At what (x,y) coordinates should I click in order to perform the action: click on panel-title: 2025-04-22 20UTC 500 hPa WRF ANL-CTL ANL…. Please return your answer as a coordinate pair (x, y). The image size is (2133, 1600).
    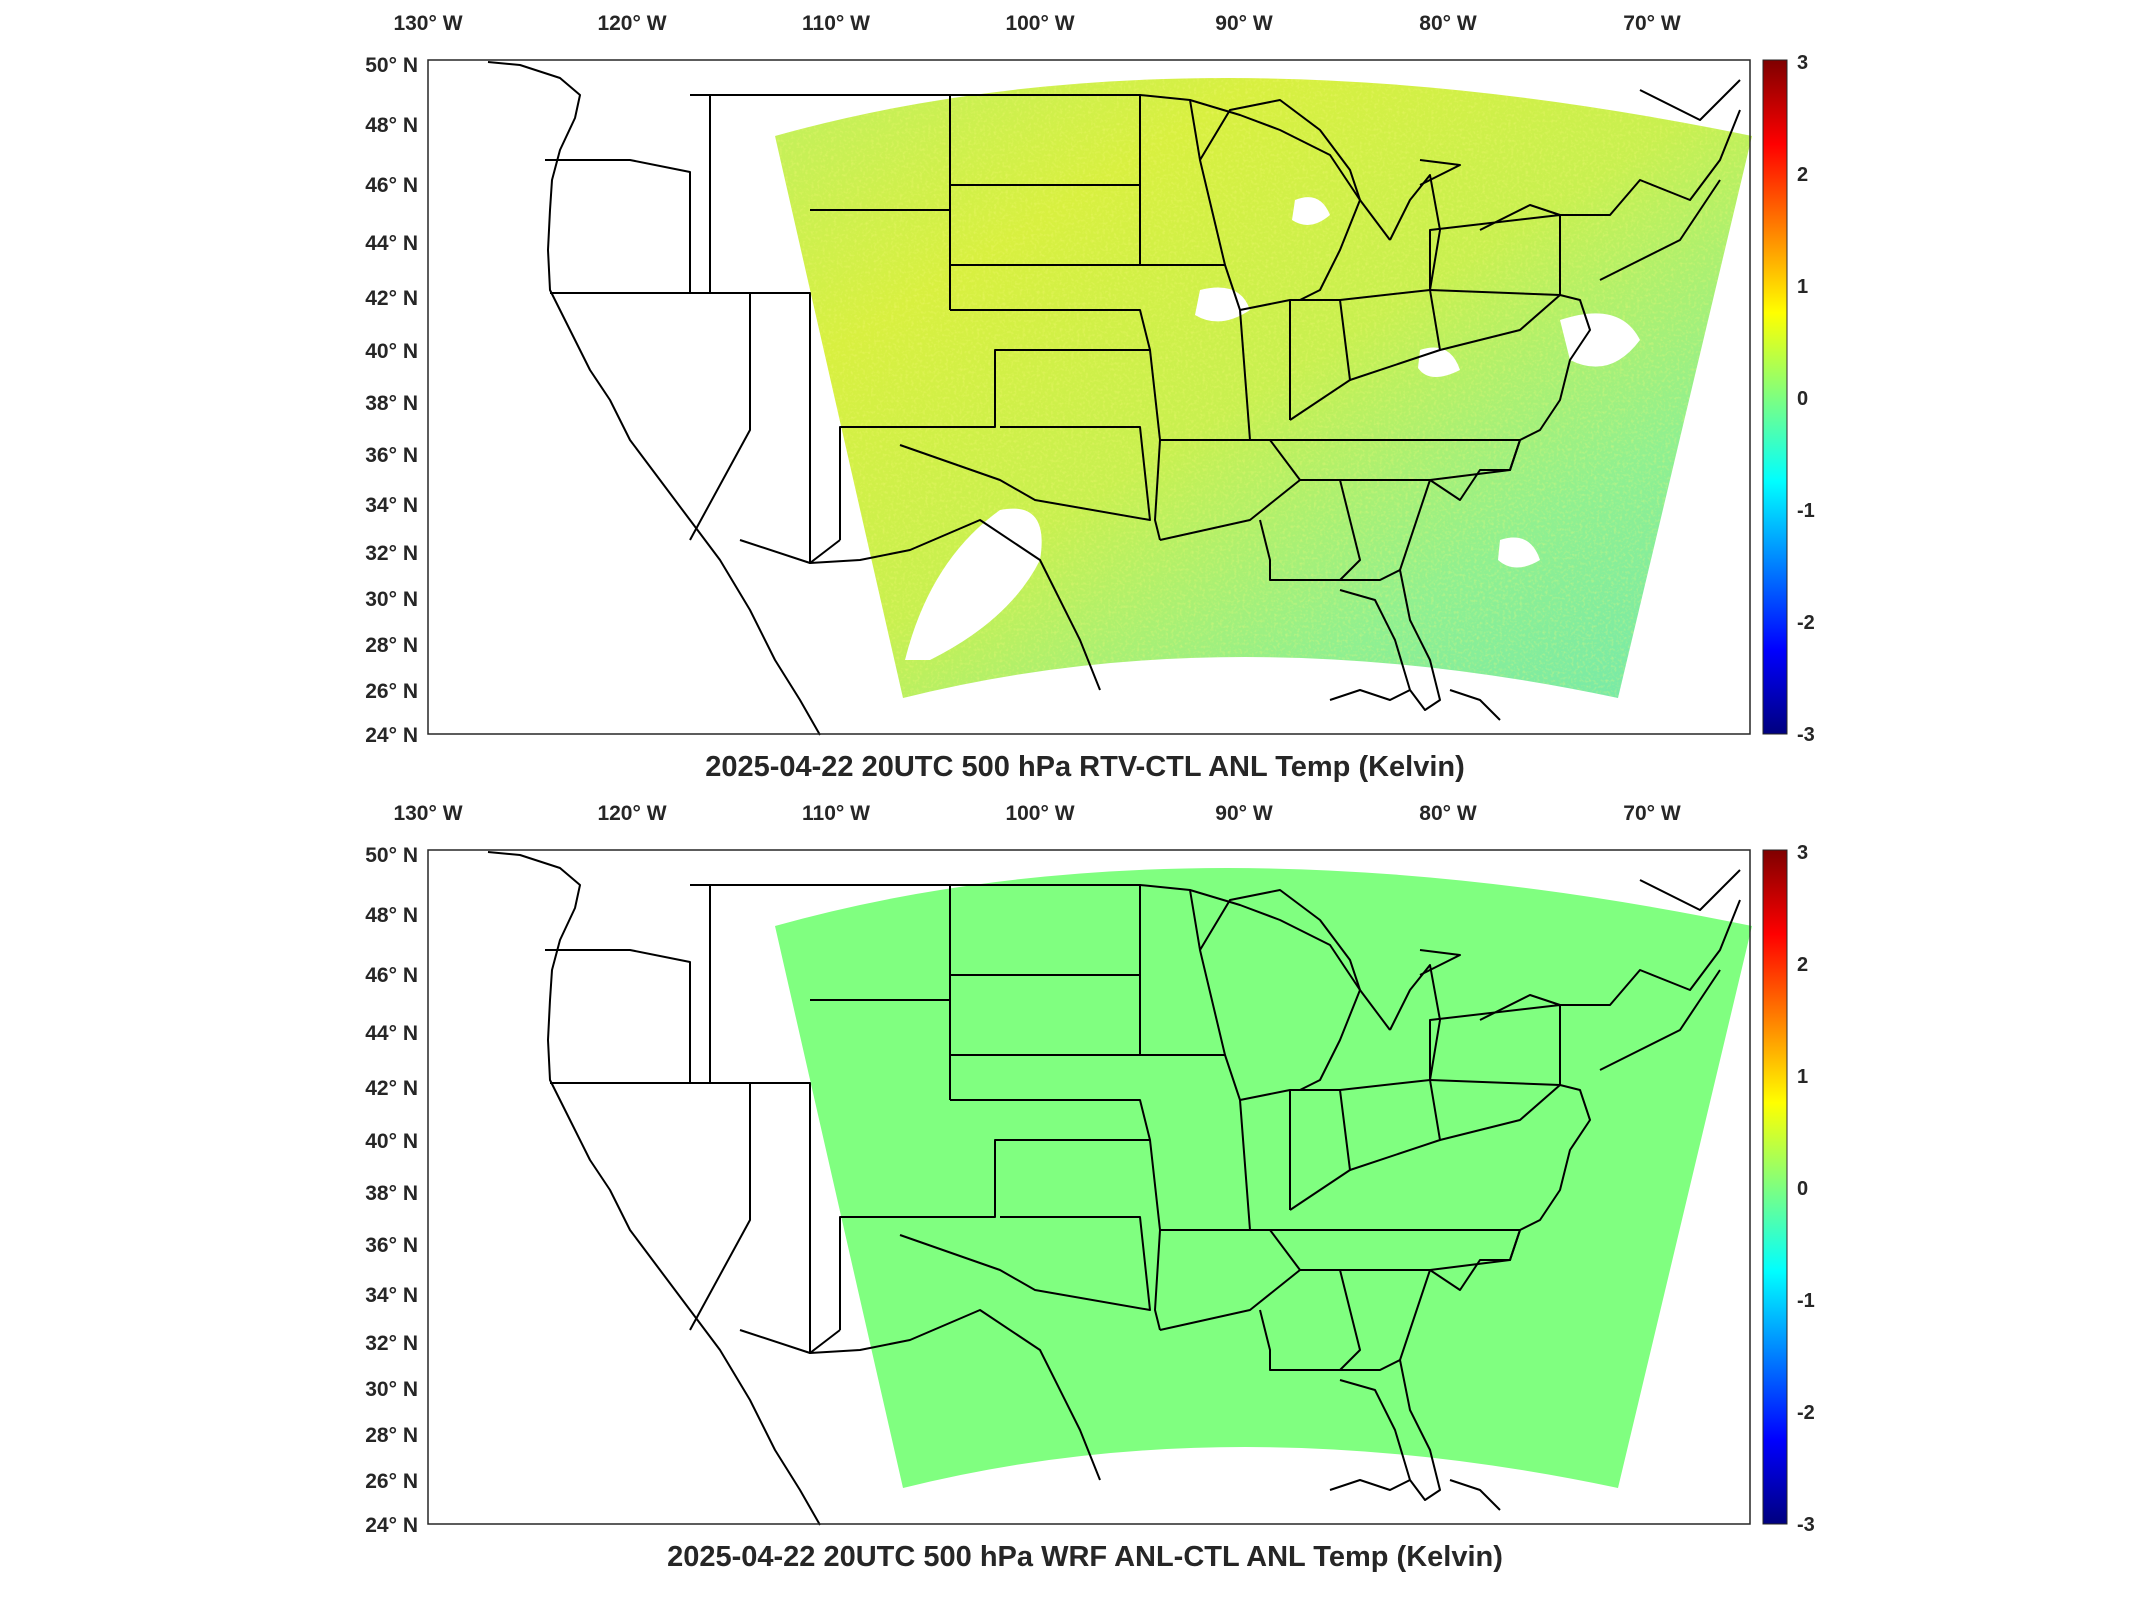
    Looking at the image, I should click on (1085, 1557).